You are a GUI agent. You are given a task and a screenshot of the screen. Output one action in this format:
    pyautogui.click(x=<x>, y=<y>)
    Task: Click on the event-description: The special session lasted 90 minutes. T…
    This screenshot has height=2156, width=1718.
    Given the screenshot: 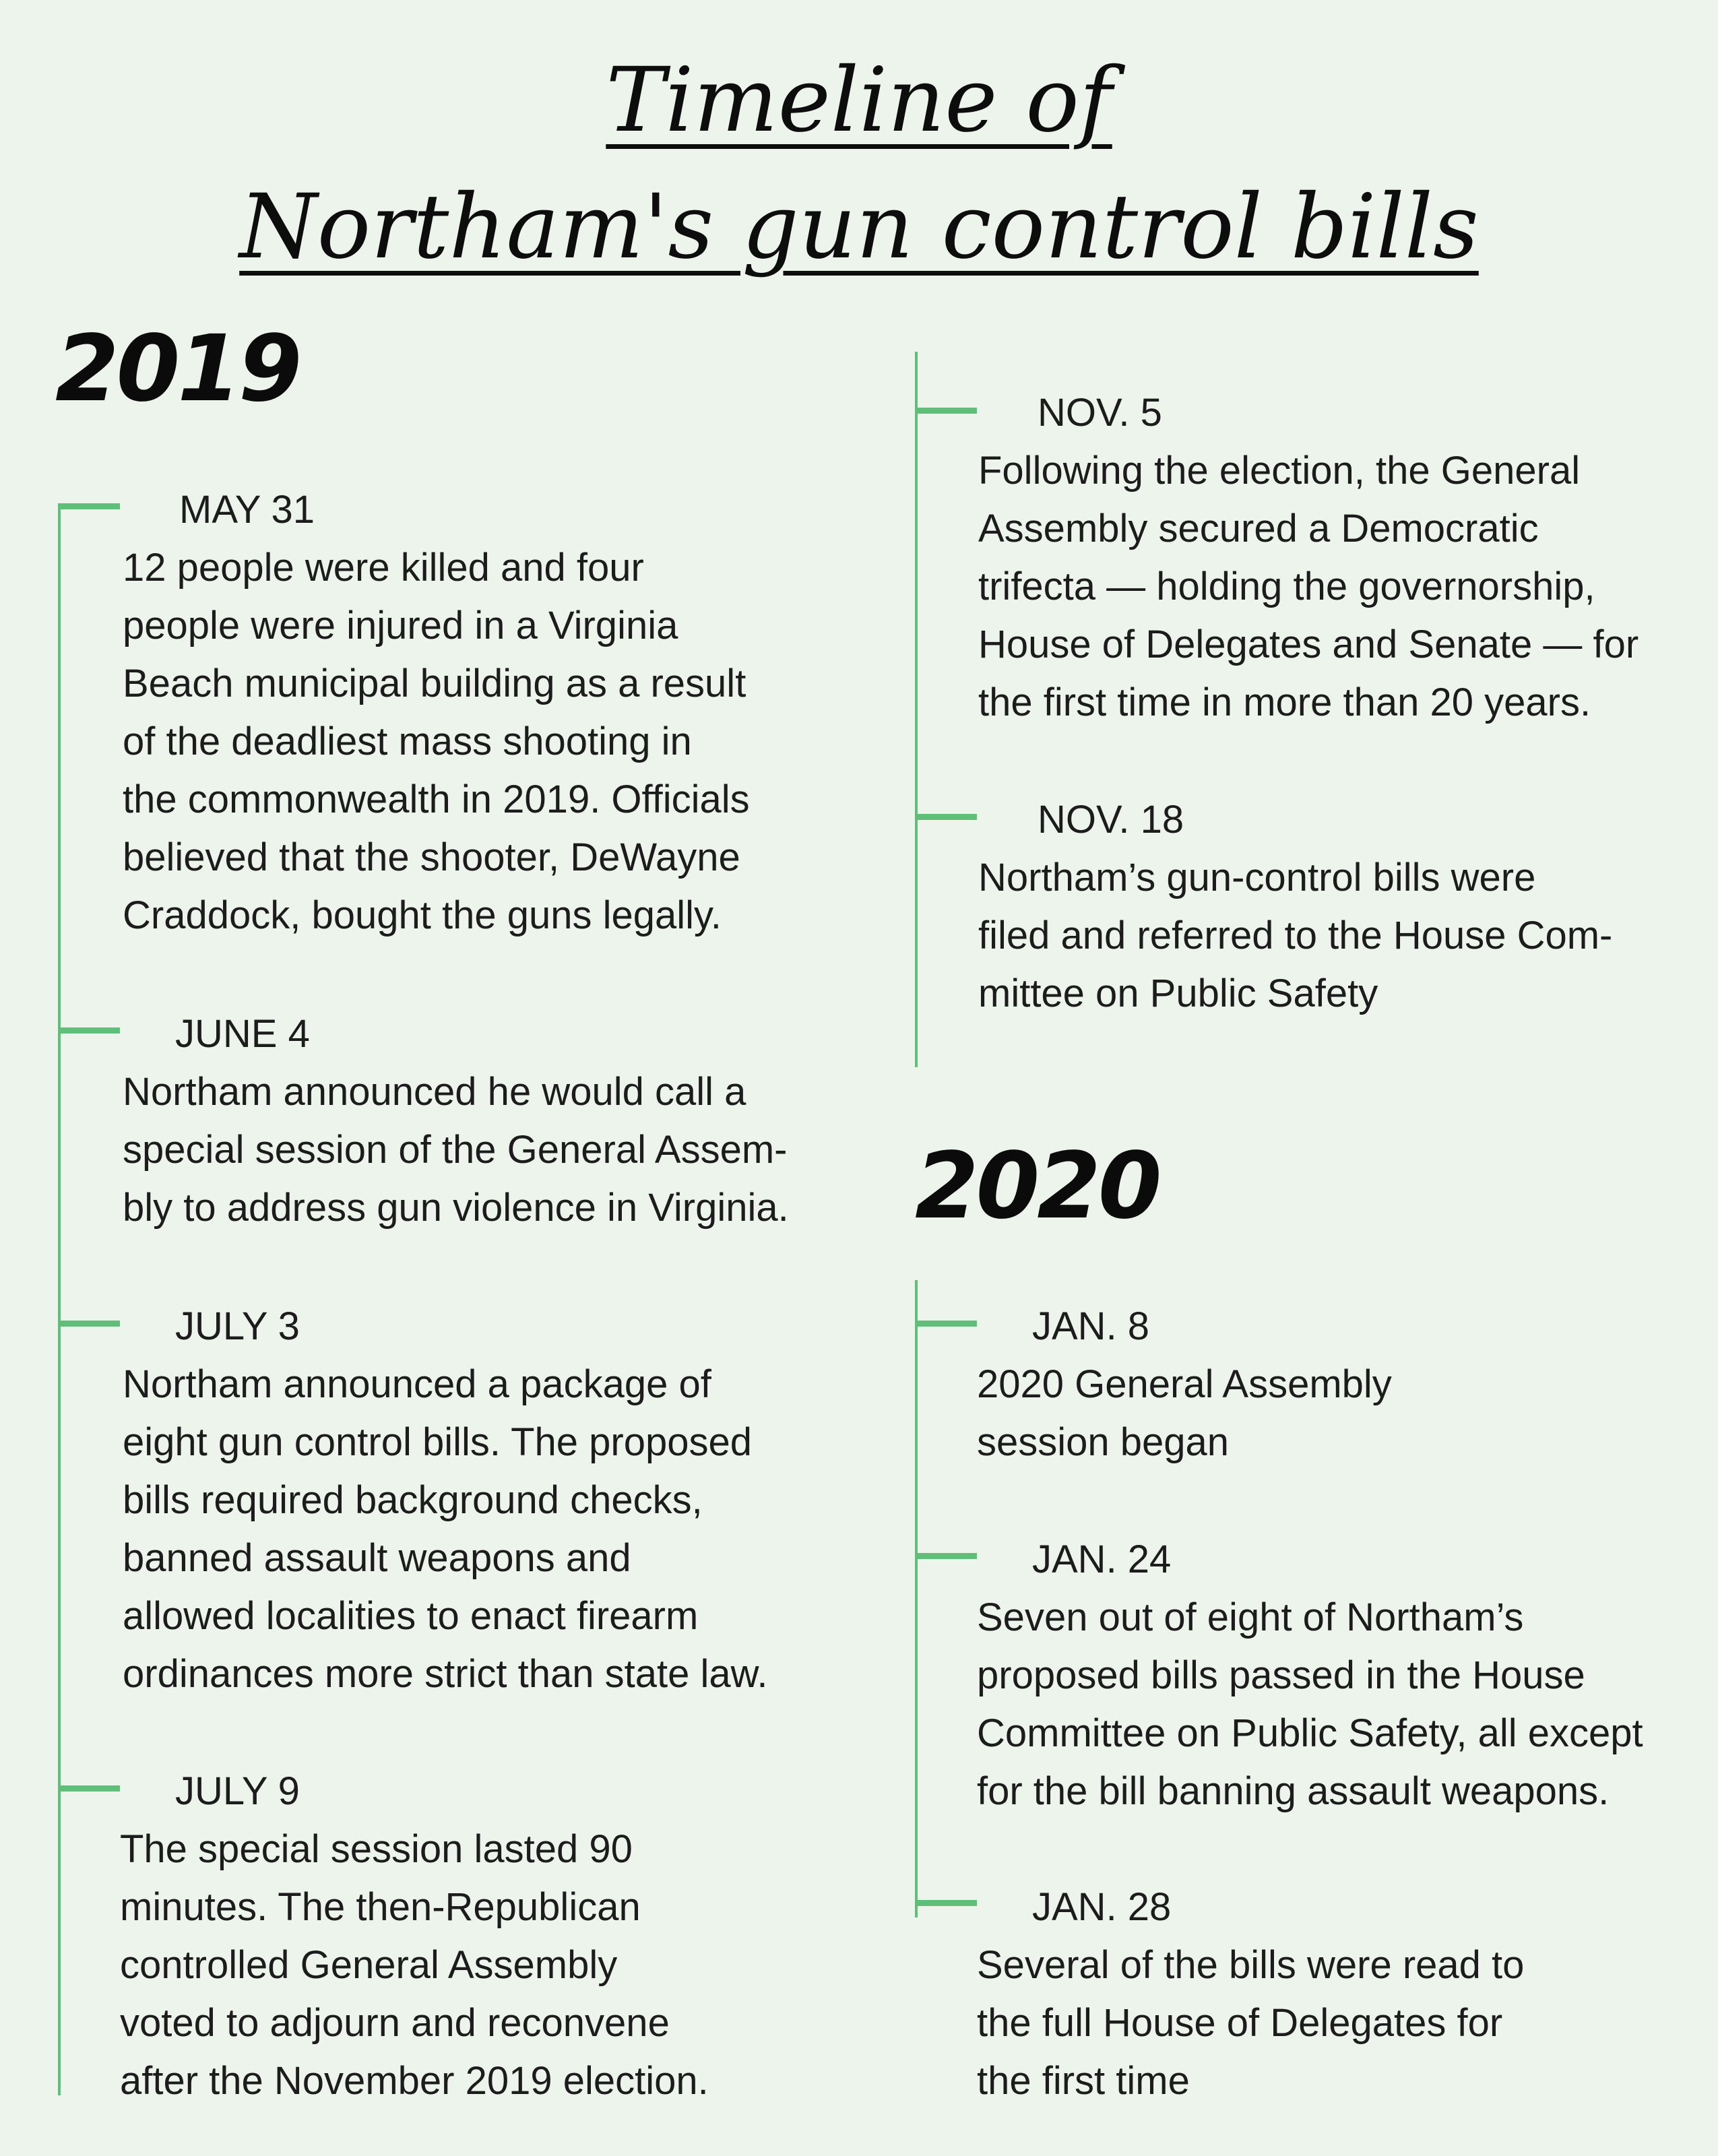 What is the action you would take?
    pyautogui.click(x=414, y=1965)
    